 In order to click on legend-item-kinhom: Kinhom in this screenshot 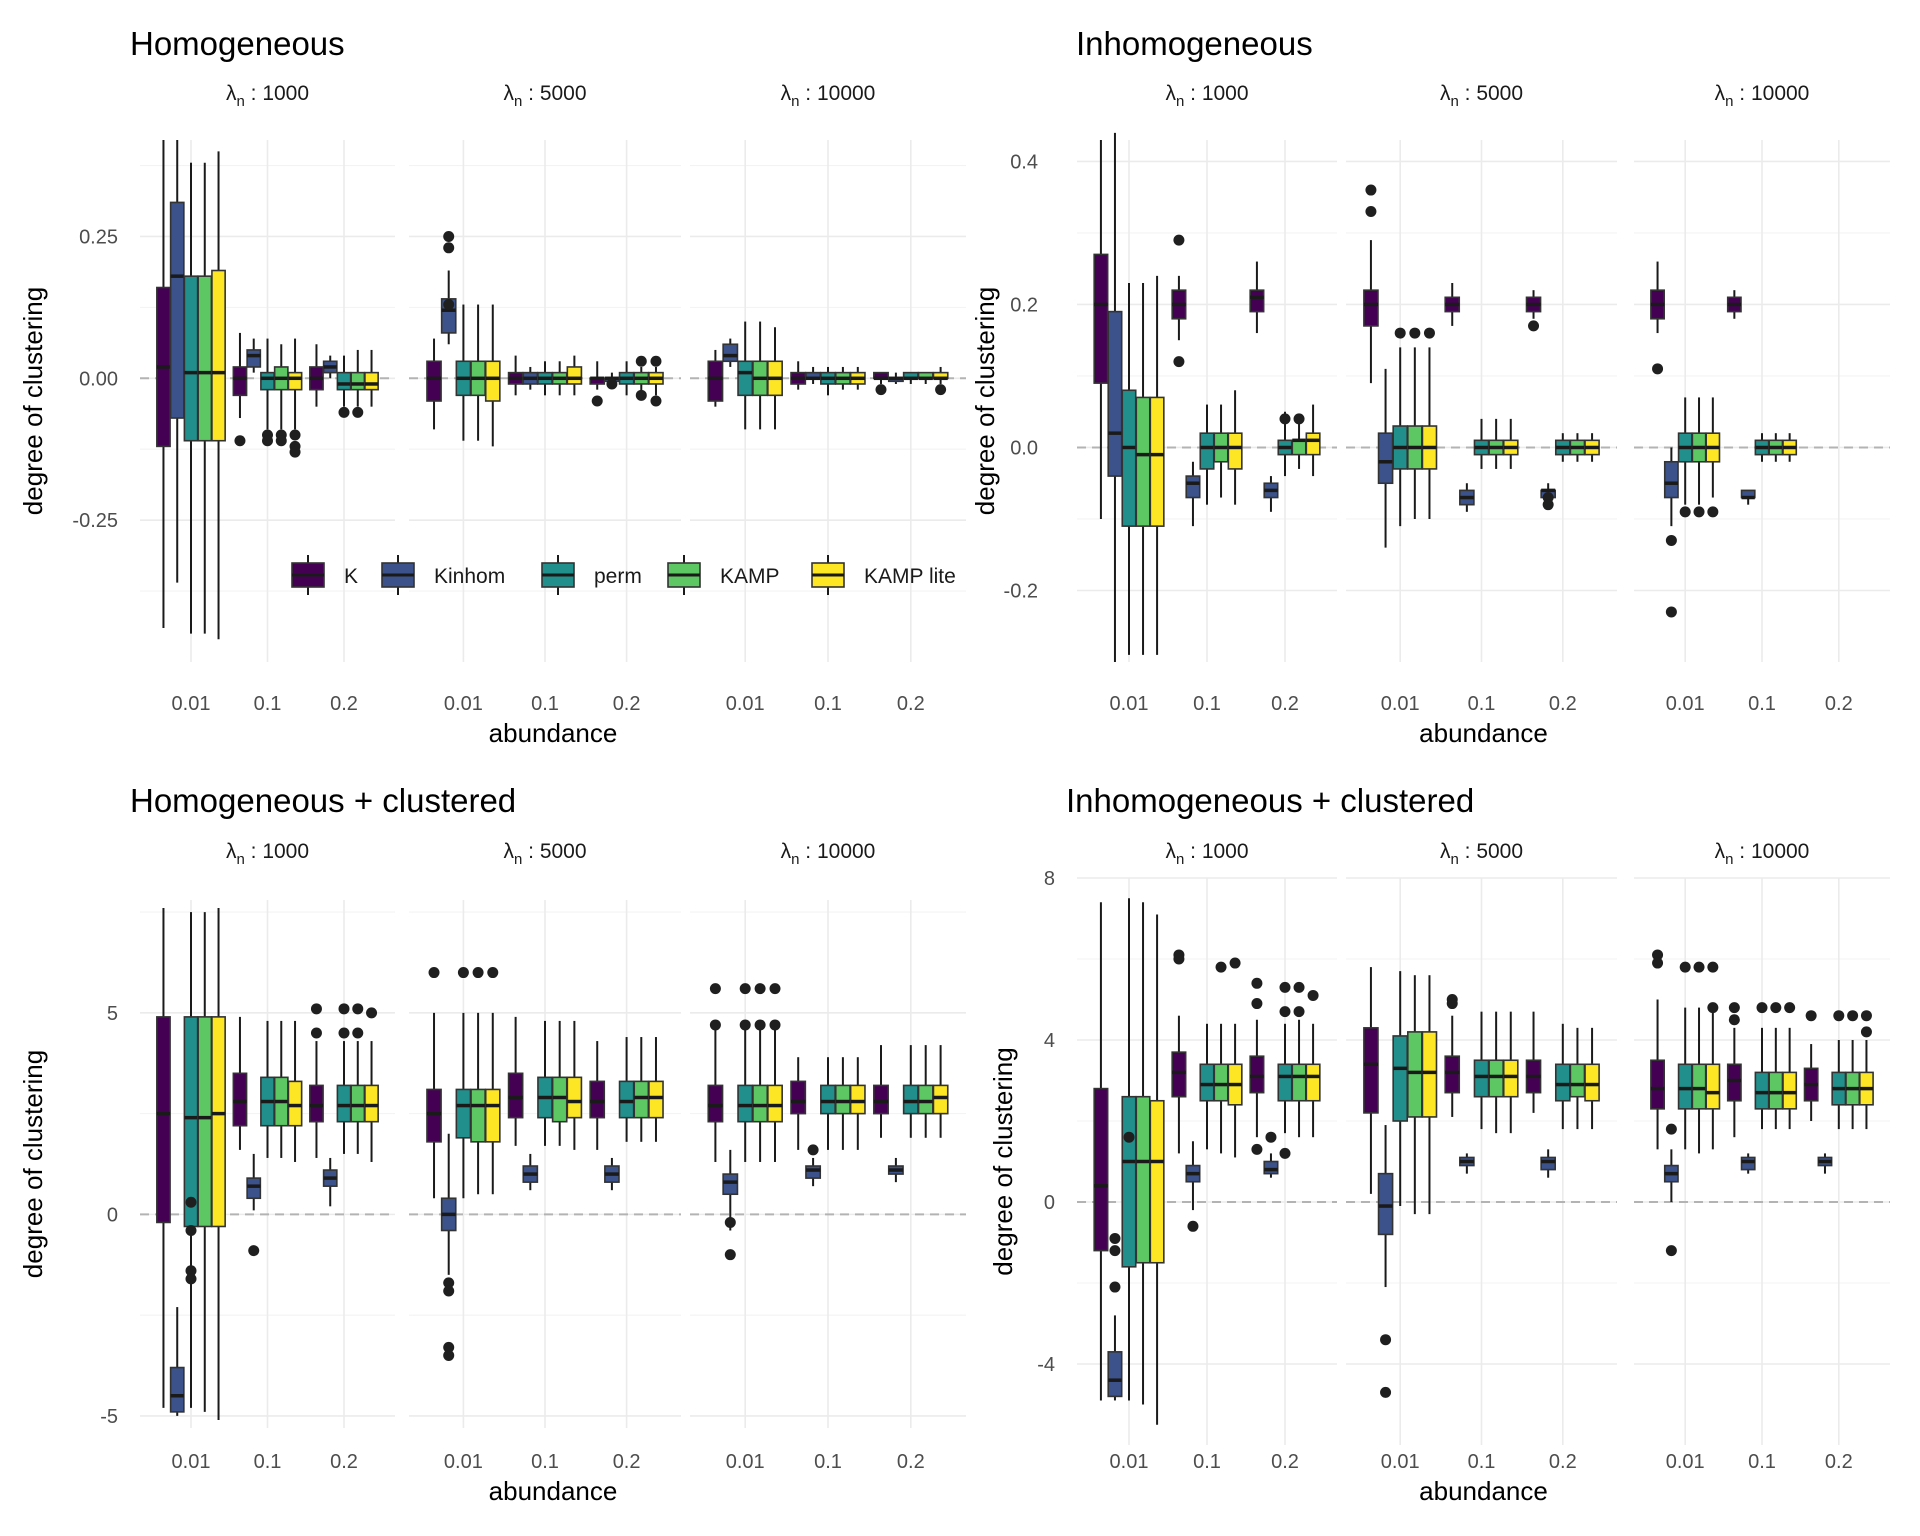, I will do `click(443, 575)`.